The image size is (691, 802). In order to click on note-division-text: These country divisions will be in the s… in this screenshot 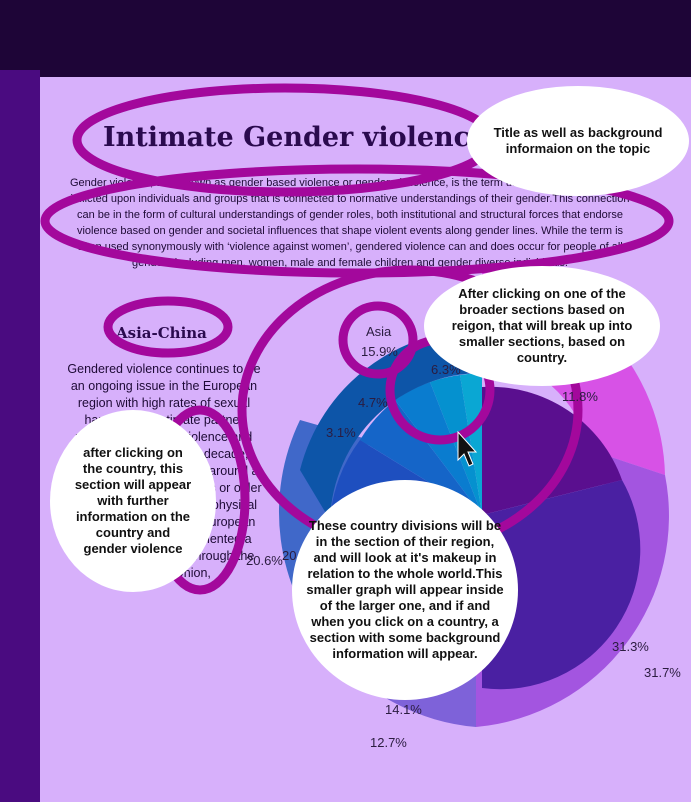, I will do `click(405, 589)`.